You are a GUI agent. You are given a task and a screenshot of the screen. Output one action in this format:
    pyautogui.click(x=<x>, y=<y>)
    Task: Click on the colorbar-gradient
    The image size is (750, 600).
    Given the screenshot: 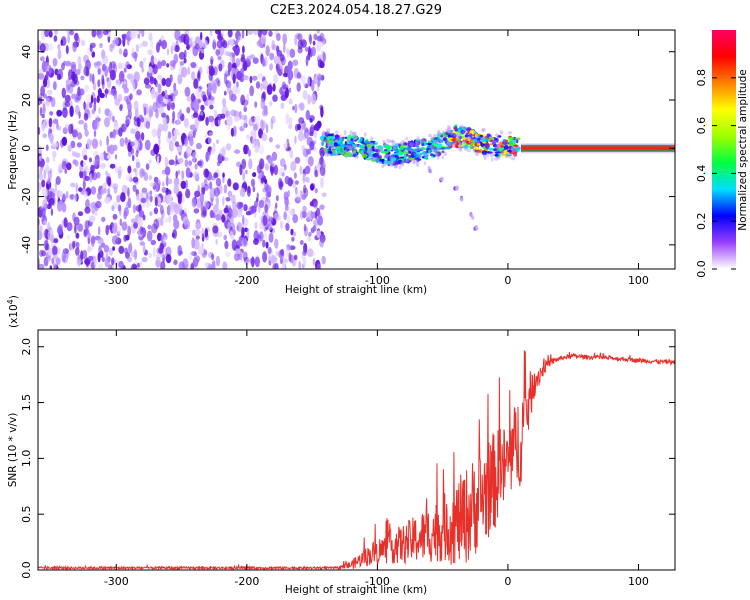 What is the action you would take?
    pyautogui.click(x=724, y=149)
    